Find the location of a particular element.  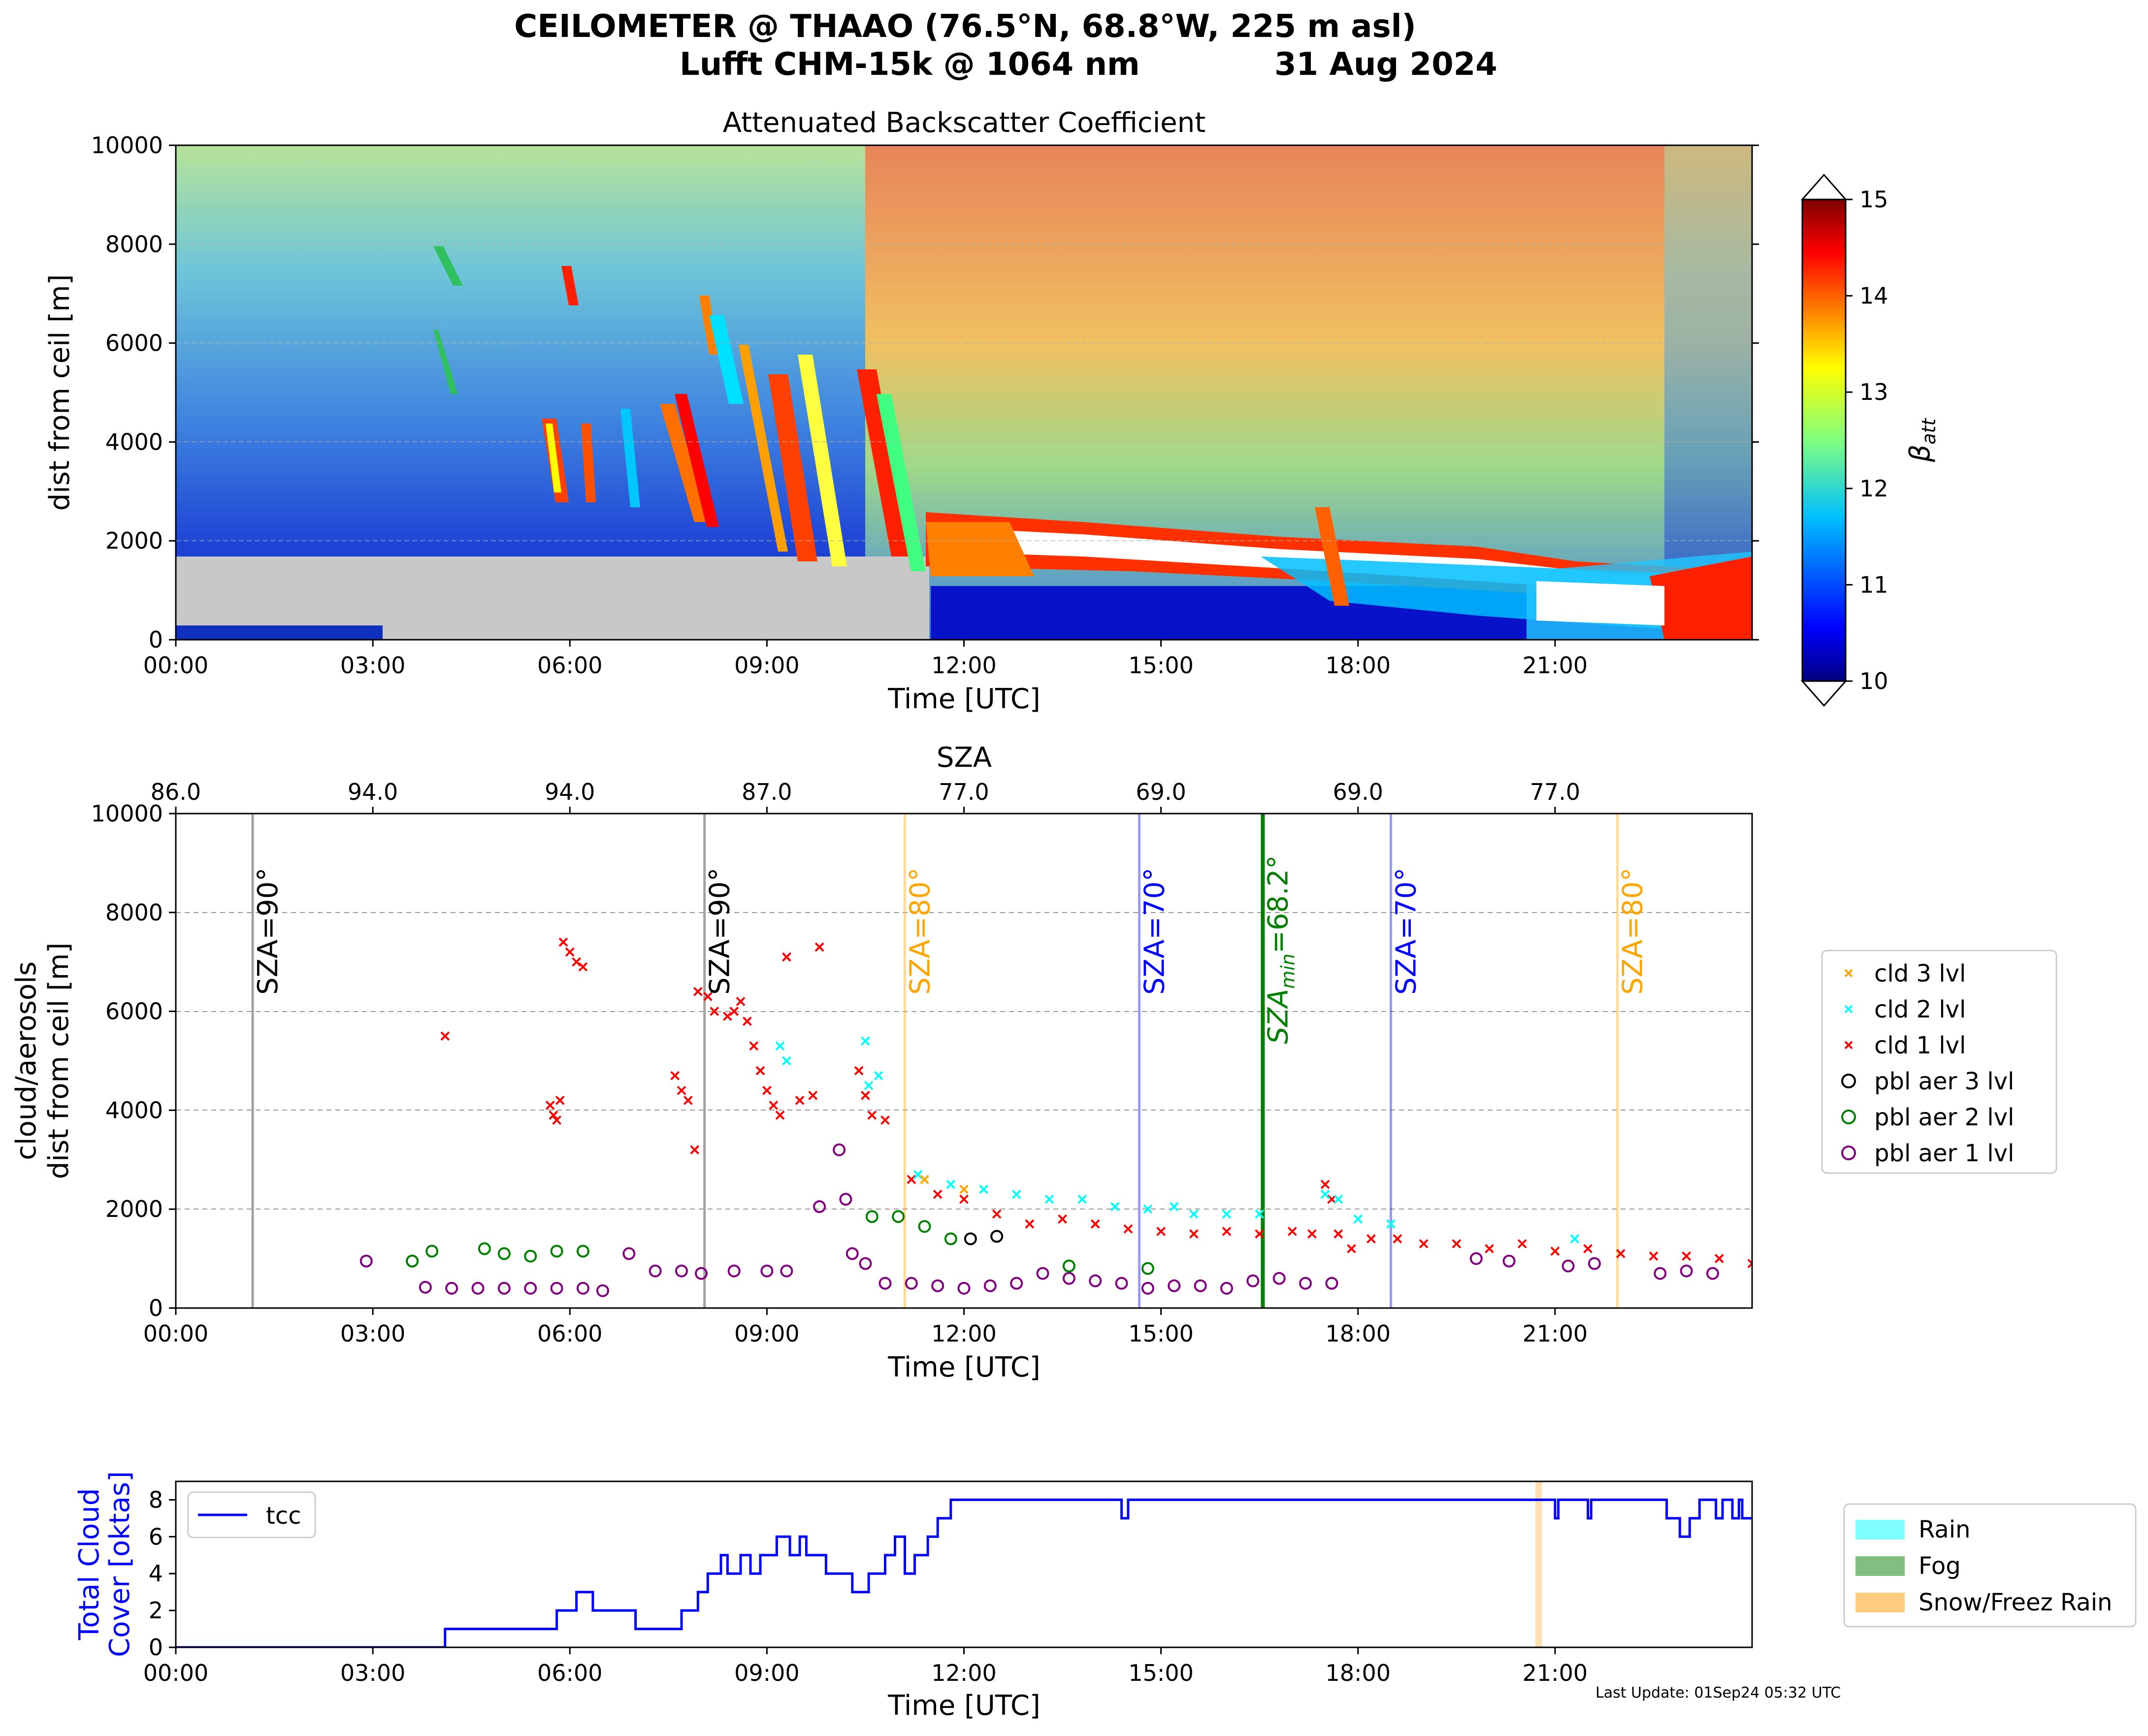

backscatter-ylabel: dist from ceil [m] is located at coordinates (60, 393).